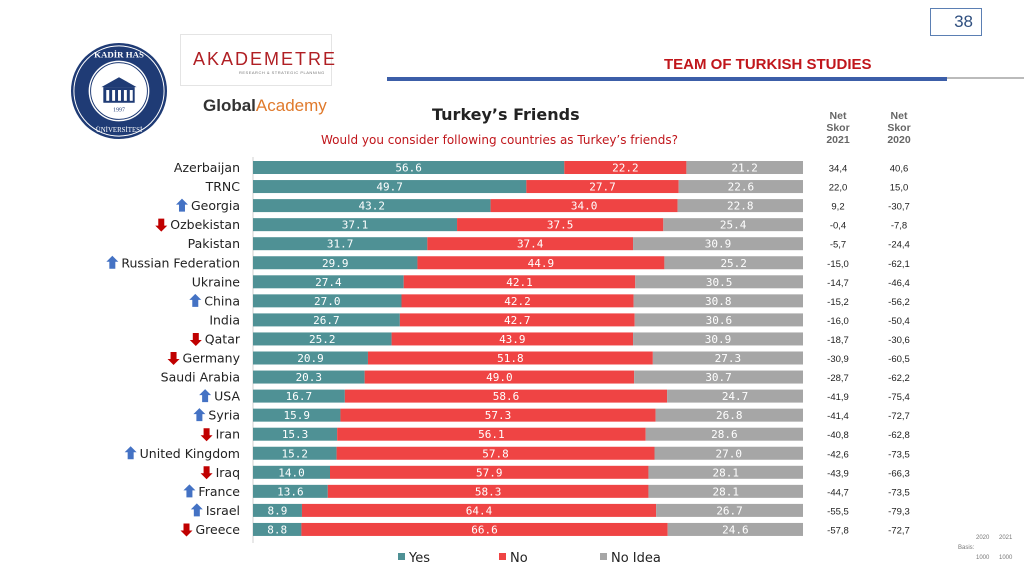 This screenshot has width=1024, height=576. Describe the element at coordinates (224, 415) in the screenshot. I see `category-label: Syria` at that location.